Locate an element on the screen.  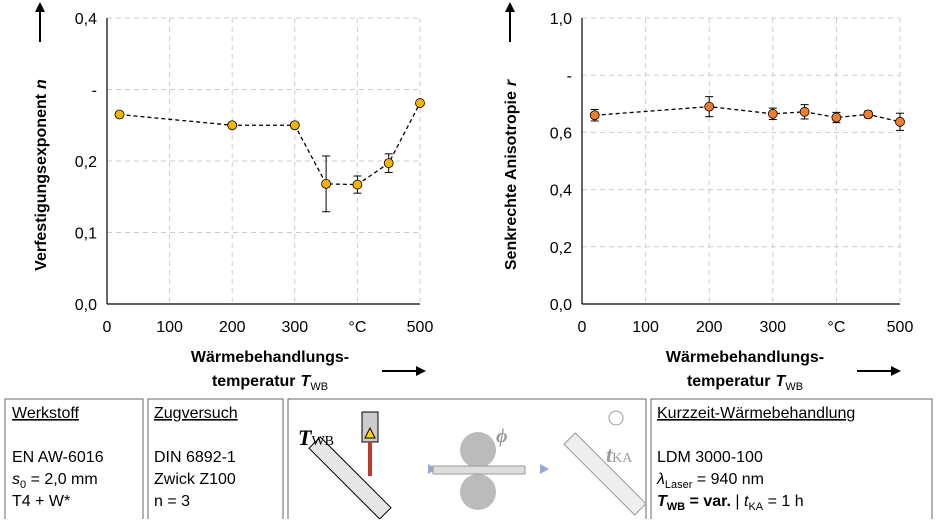
label-symbol: n is located at coordinates (41, 84).